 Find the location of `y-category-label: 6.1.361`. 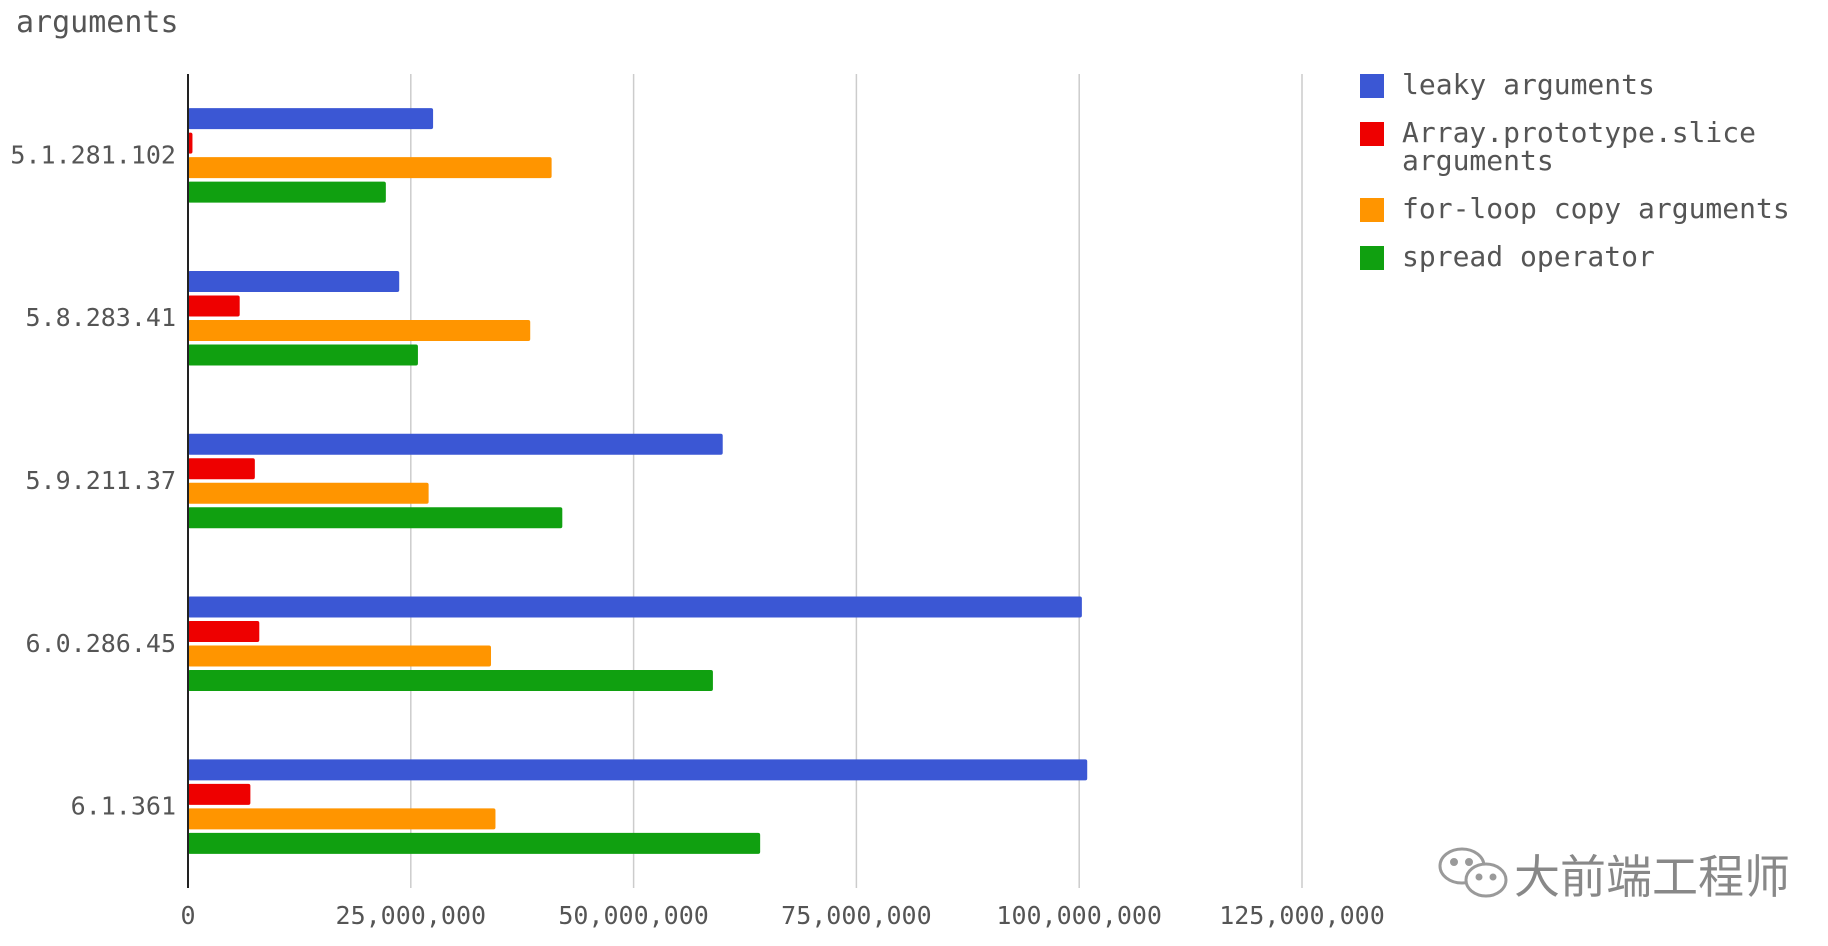

y-category-label: 6.1.361 is located at coordinates (123, 806).